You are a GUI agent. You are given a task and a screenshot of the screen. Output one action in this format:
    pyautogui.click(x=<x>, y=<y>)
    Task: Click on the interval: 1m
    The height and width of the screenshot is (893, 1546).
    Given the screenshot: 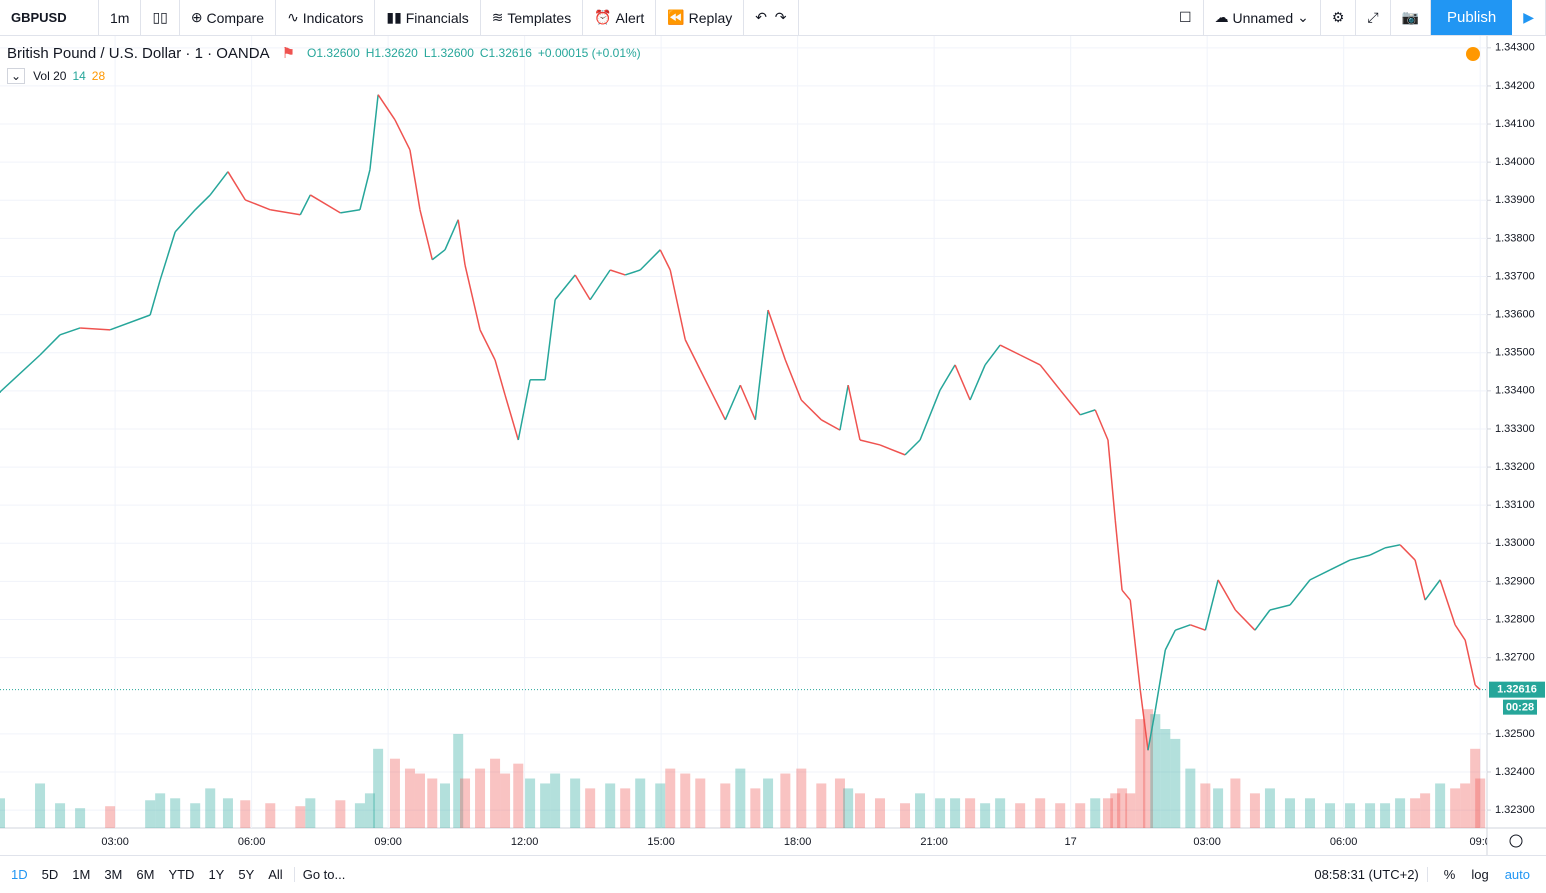 What is the action you would take?
    pyautogui.click(x=120, y=17)
    